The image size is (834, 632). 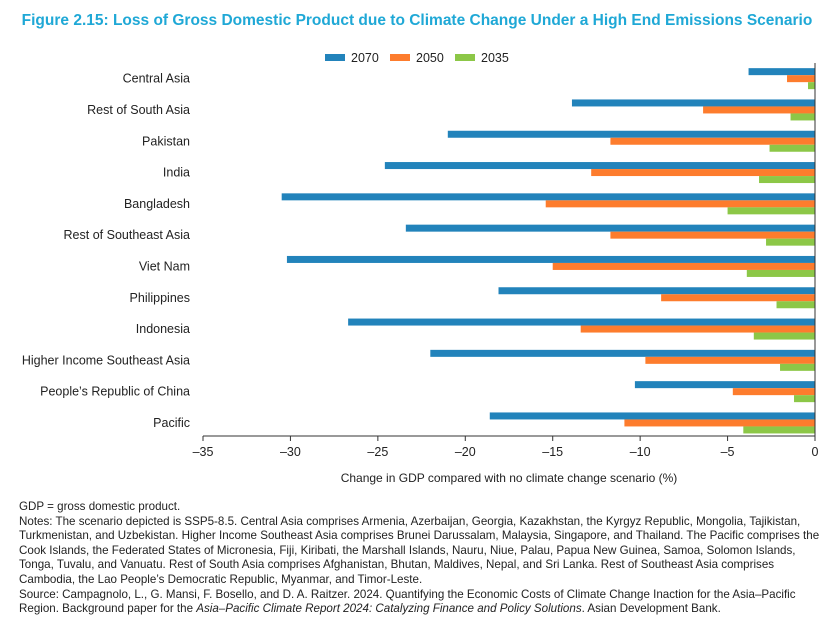 What do you see at coordinates (100, 506) in the screenshot?
I see `abbreviation-note: GDP = gross domestic product.` at bounding box center [100, 506].